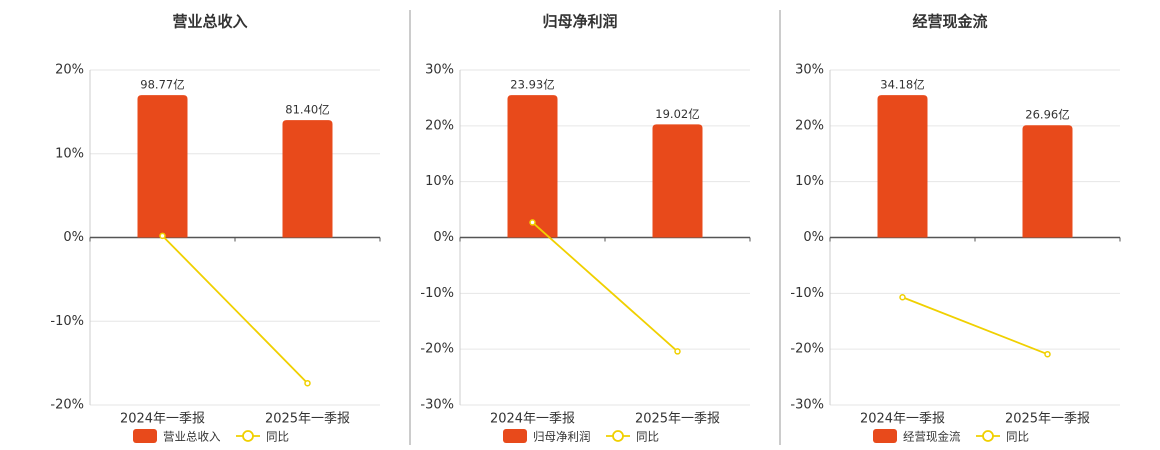 The image size is (1160, 450). What do you see at coordinates (209, 22) in the screenshot?
I see `chart-title: 营业总收入` at bounding box center [209, 22].